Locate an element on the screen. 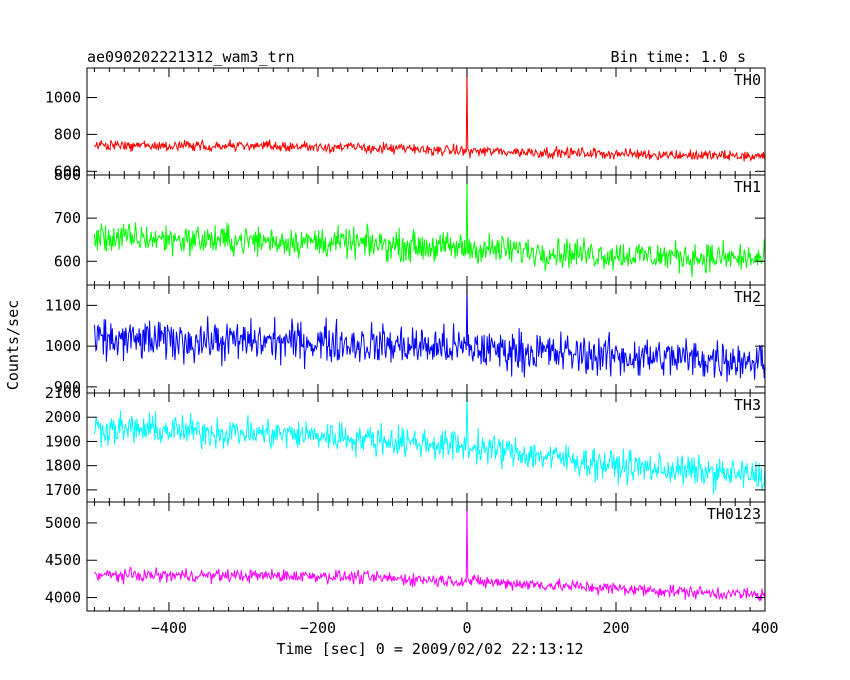 This screenshot has height=680, width=850. y-tick-label: 700 is located at coordinates (67, 218).